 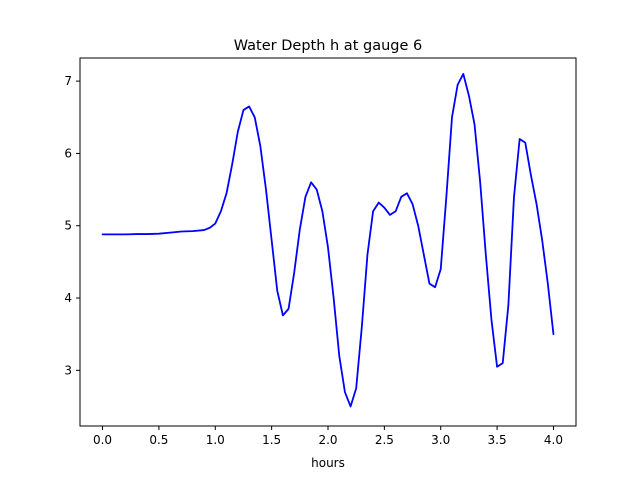 What do you see at coordinates (328, 463) in the screenshot?
I see `x-axis-label: hours` at bounding box center [328, 463].